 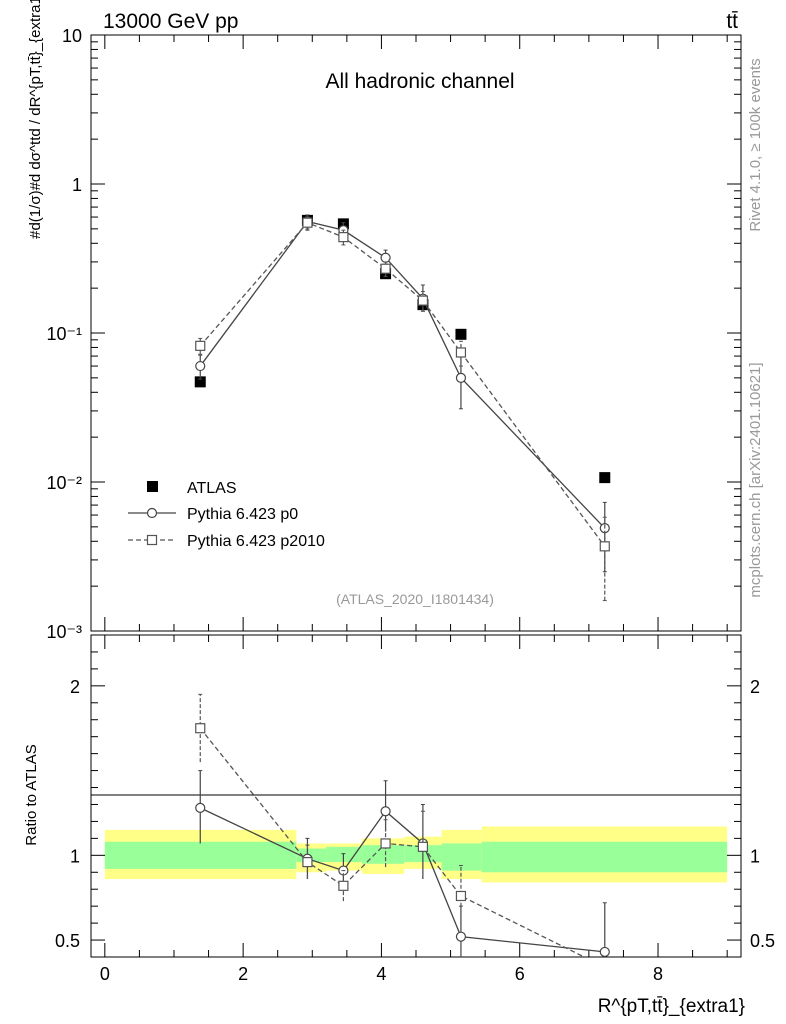 What do you see at coordinates (75, 687) in the screenshot?
I see `ratio-y-tick-label-left: 2` at bounding box center [75, 687].